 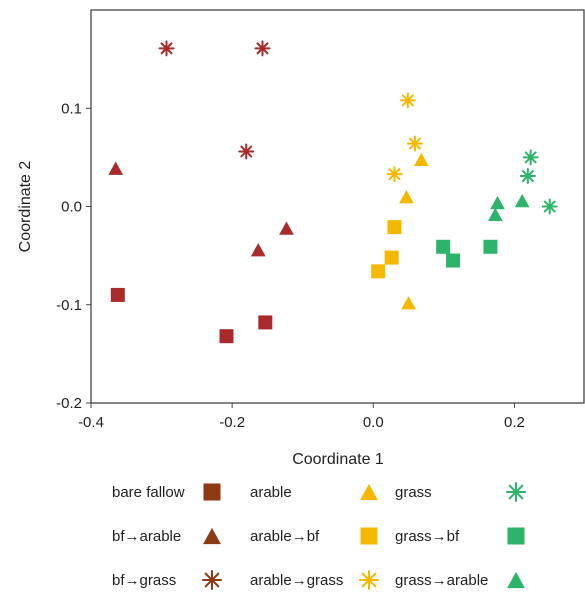 What do you see at coordinates (373, 422) in the screenshot?
I see `x-tick-label: 0.0` at bounding box center [373, 422].